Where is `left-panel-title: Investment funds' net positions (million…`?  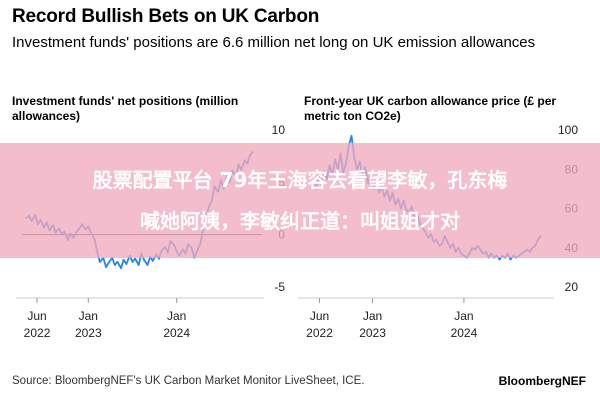 left-panel-title: Investment funds' net positions (million… is located at coordinates (125, 108).